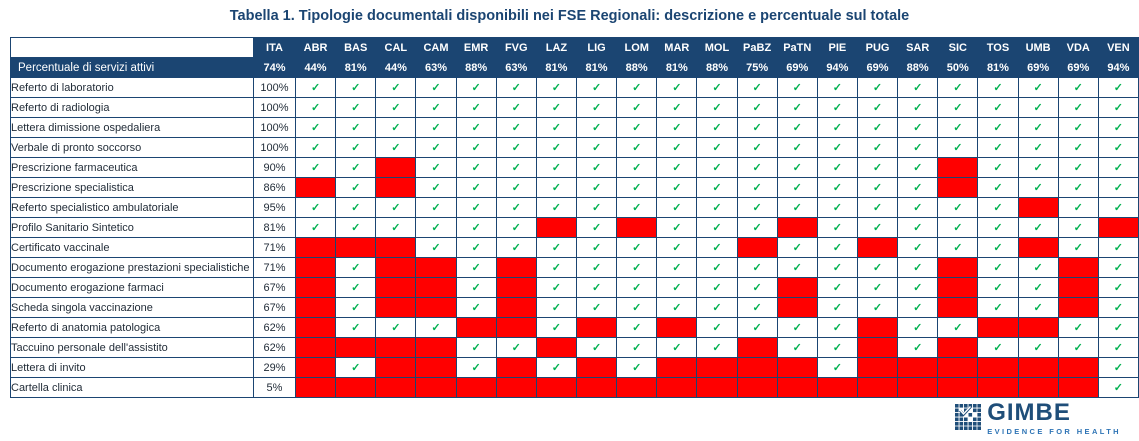  What do you see at coordinates (132, 187) in the screenshot?
I see `row-label: Prescrizione specialistica` at bounding box center [132, 187].